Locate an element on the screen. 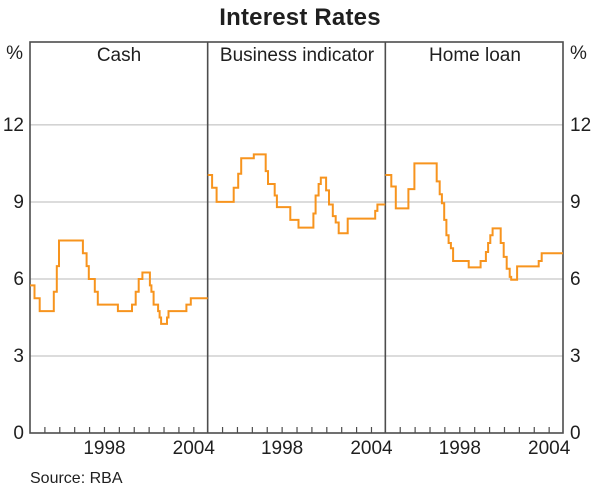  panel-label-business-indicator: Business indicator is located at coordinates (297, 55).